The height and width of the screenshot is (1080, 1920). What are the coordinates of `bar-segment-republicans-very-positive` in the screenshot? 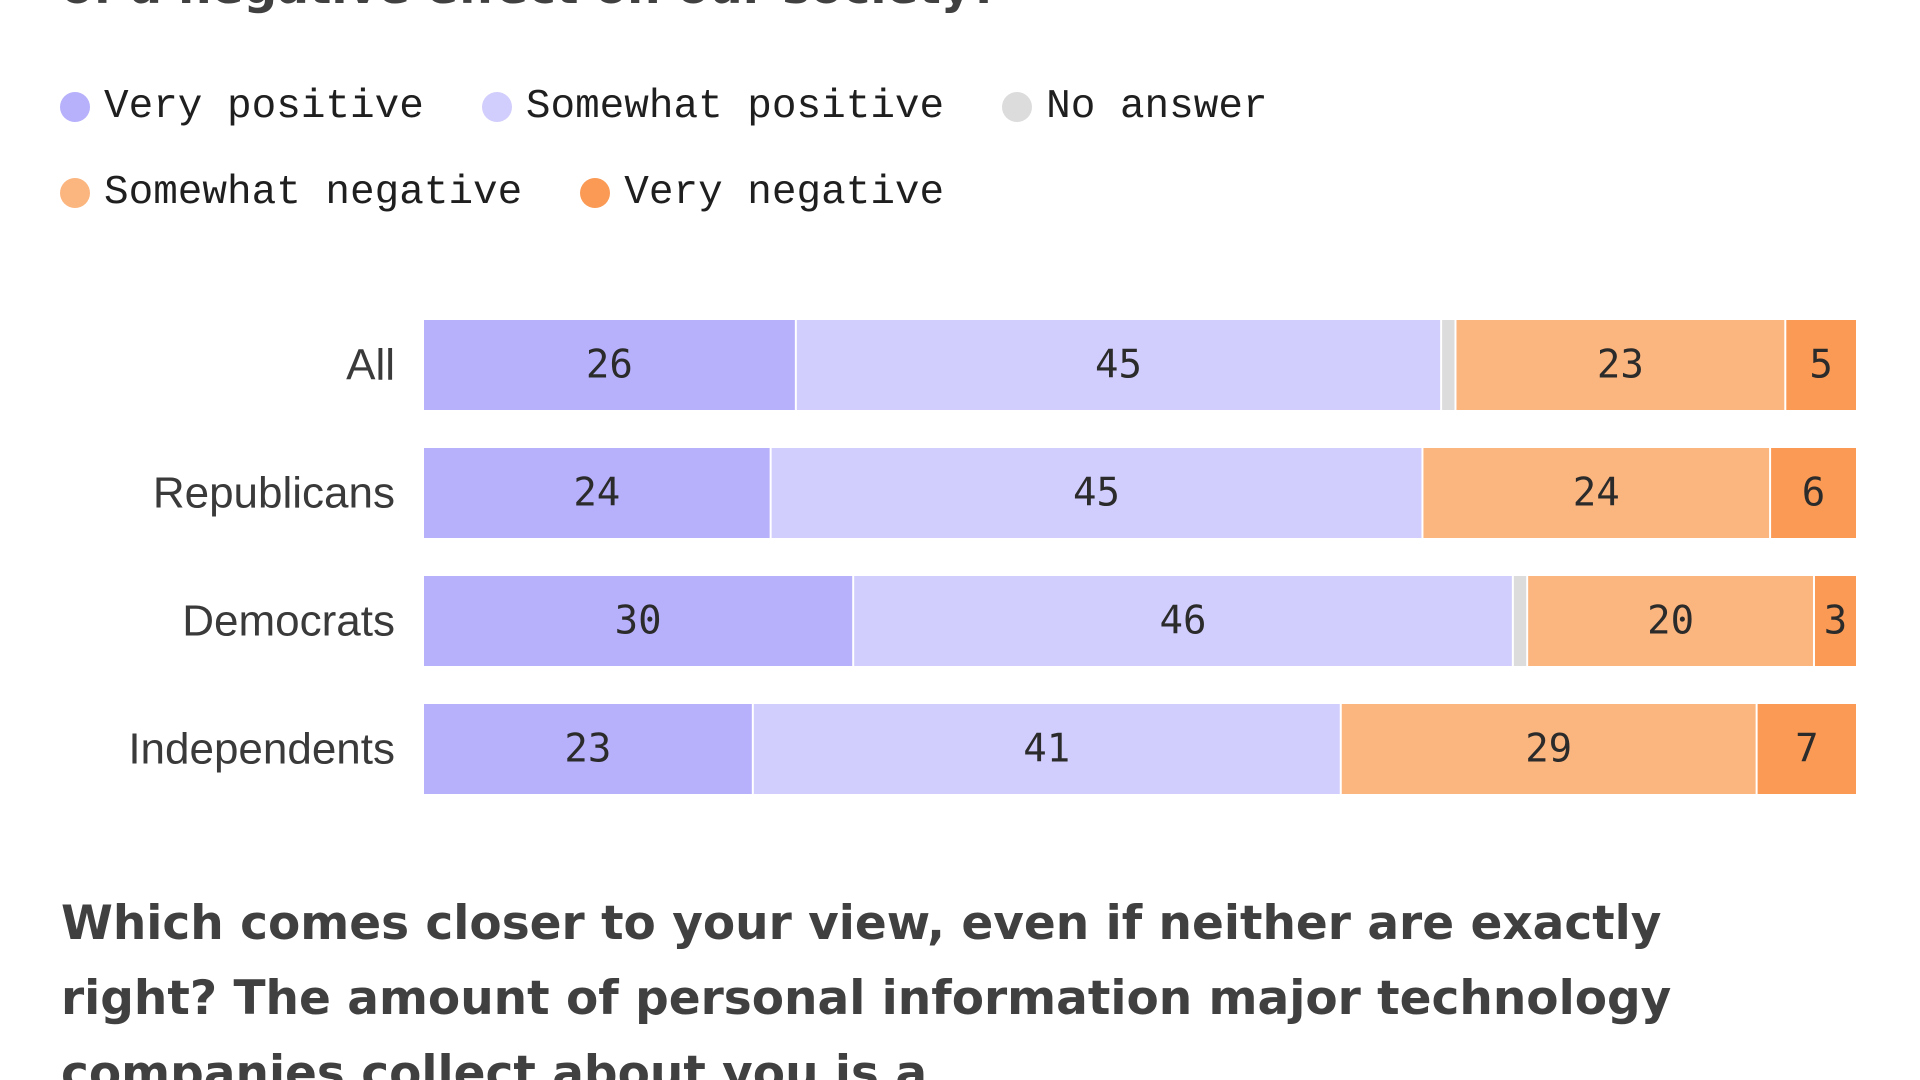 It's located at (597, 493).